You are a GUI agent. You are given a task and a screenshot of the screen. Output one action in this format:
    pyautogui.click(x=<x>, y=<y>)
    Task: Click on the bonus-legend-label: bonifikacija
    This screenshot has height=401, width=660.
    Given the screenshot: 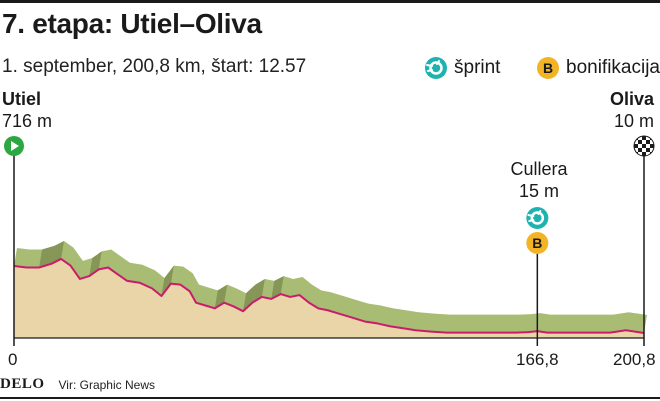 What is the action you would take?
    pyautogui.click(x=613, y=67)
    